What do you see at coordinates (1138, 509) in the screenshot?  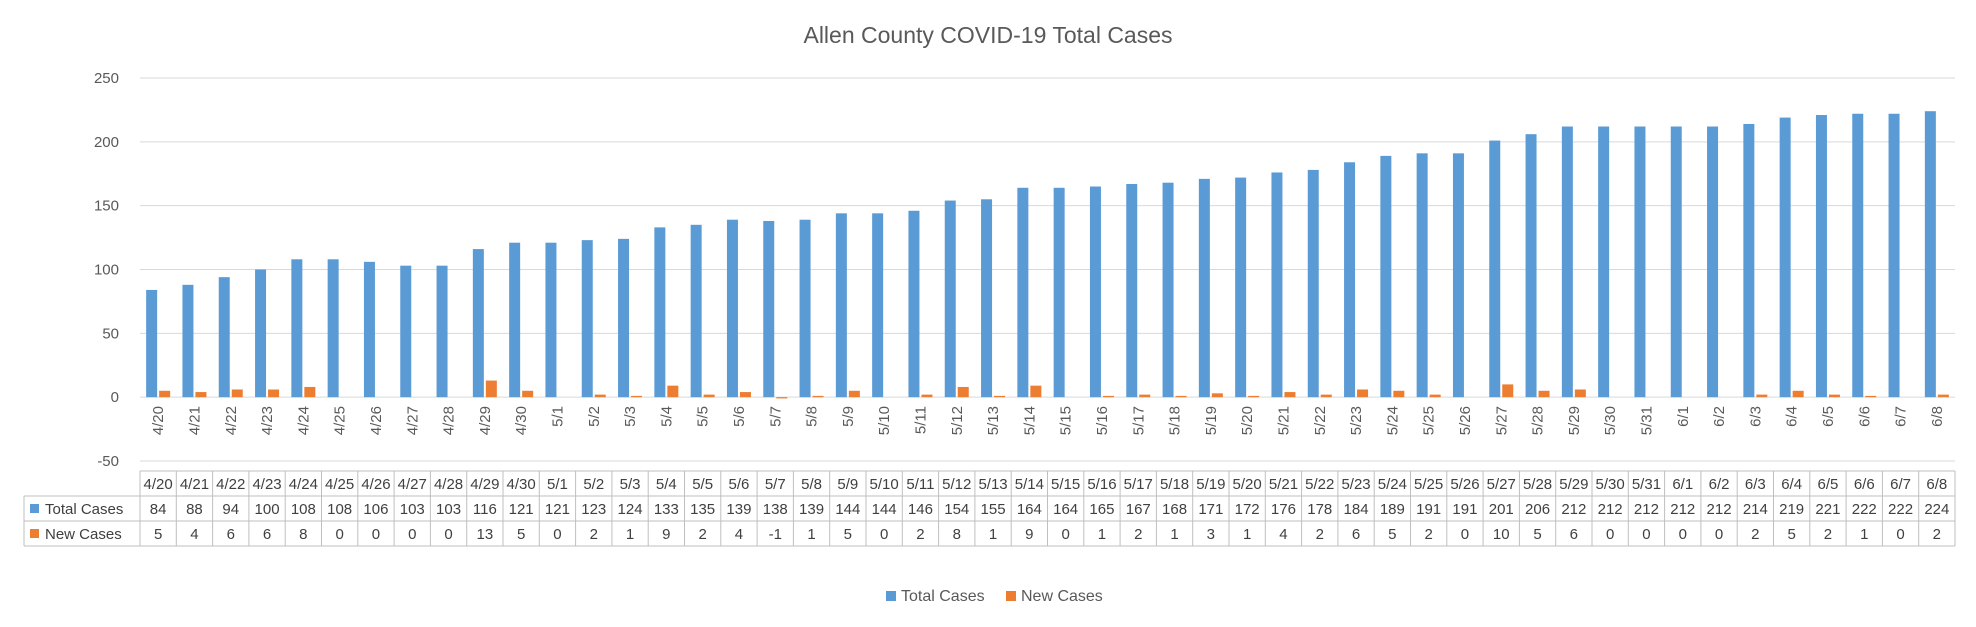 I see `table-value-cell: 167` at bounding box center [1138, 509].